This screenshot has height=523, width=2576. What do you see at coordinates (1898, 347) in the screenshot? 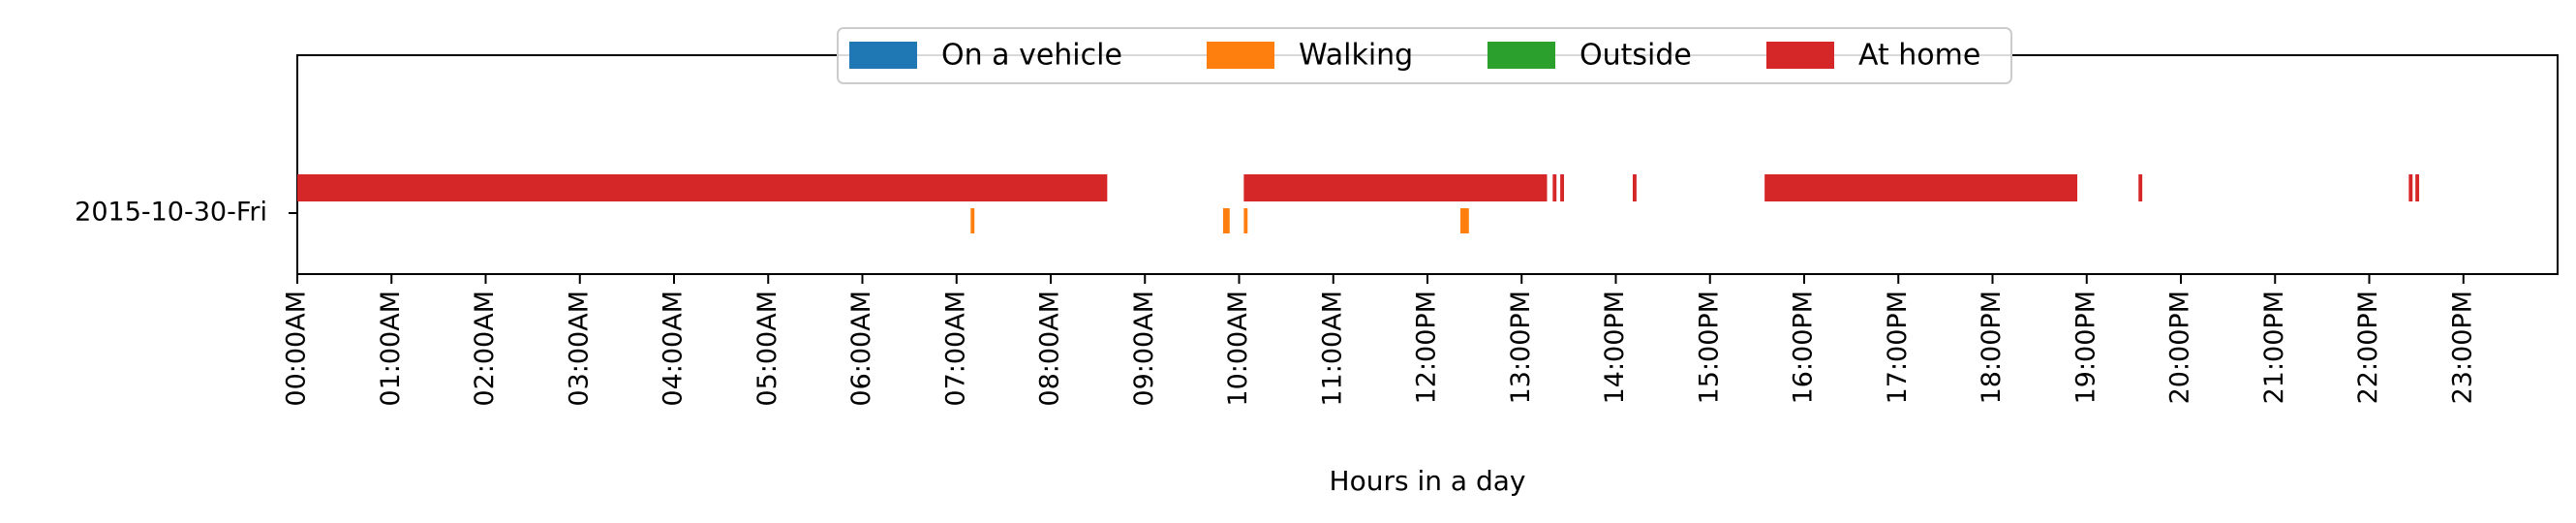
I see `x-tick-label: 17:00PM` at bounding box center [1898, 347].